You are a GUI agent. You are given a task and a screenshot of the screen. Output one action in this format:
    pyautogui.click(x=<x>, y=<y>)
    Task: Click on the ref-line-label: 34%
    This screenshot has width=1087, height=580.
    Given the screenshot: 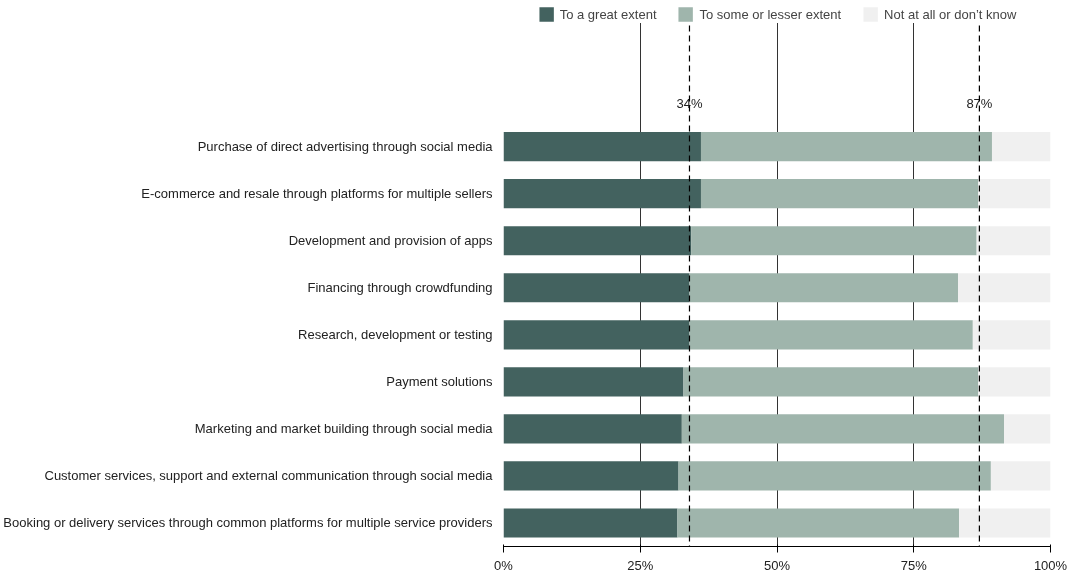 What is the action you would take?
    pyautogui.click(x=689, y=104)
    